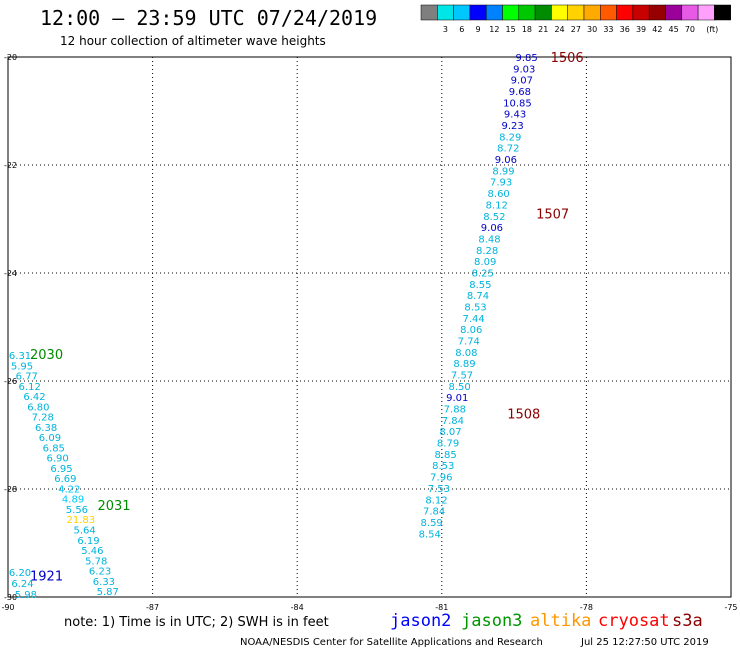  What do you see at coordinates (464, 364) in the screenshot?
I see `swh-value-label: 8.89` at bounding box center [464, 364].